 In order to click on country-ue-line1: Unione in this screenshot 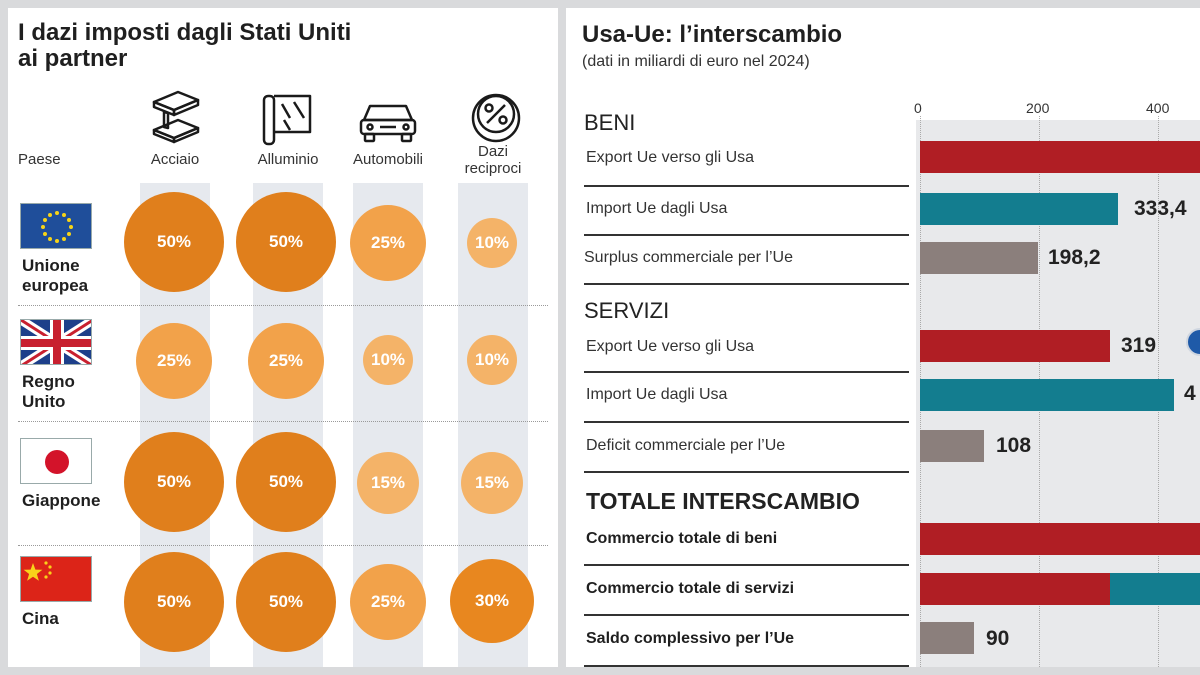, I will do `click(51, 265)`.